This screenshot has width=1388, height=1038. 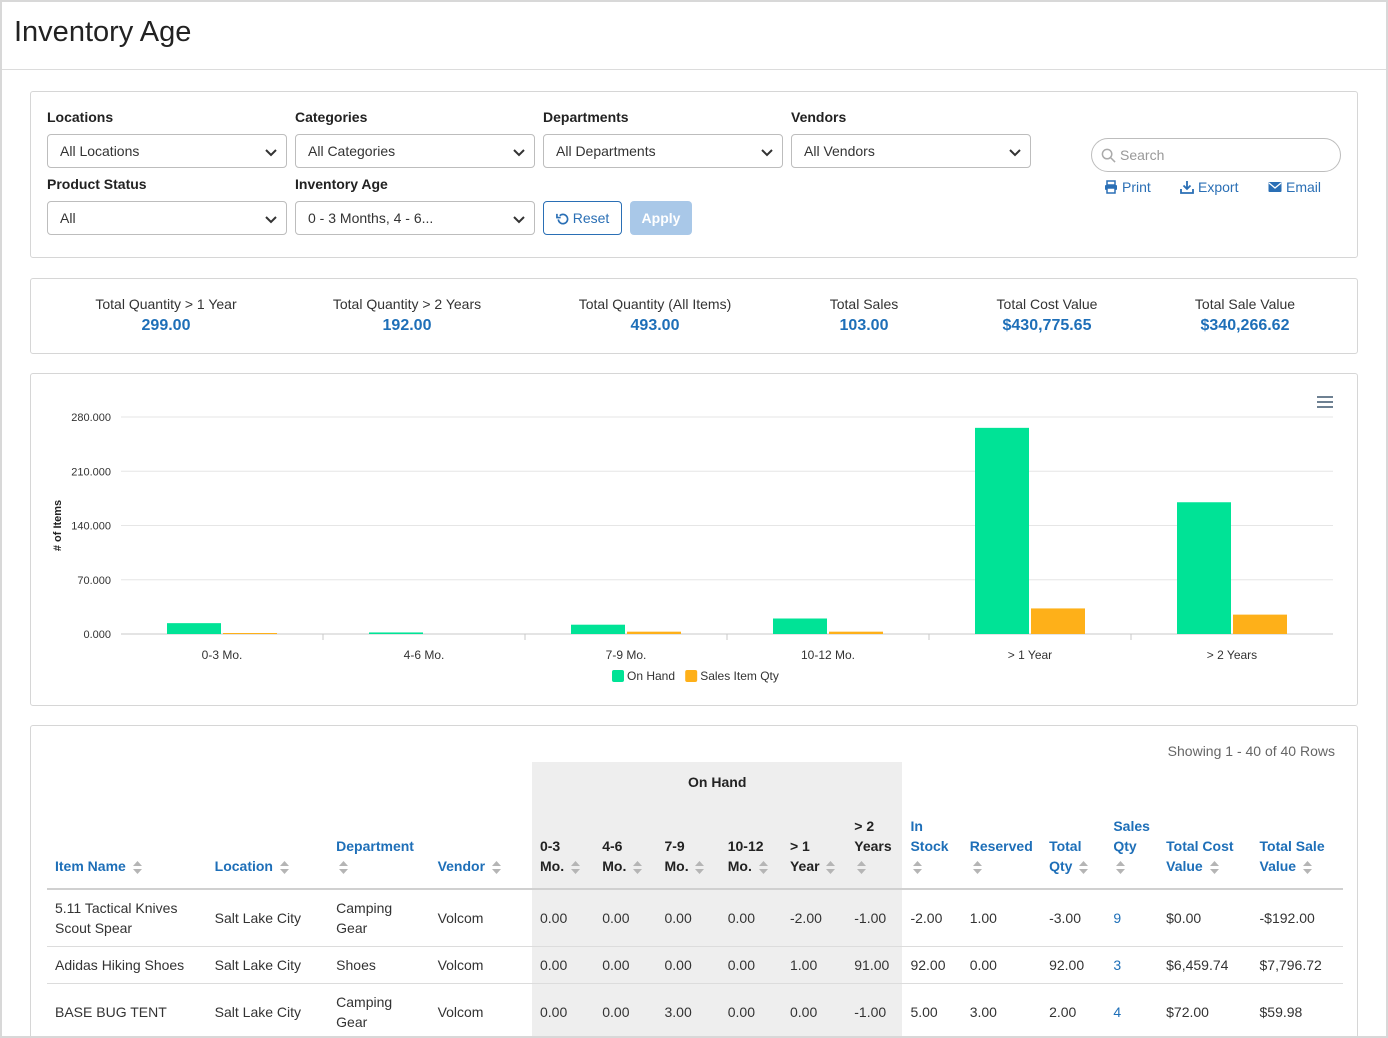 I want to click on column-header-age-7-9: 7-9 Mo., so click(x=688, y=849).